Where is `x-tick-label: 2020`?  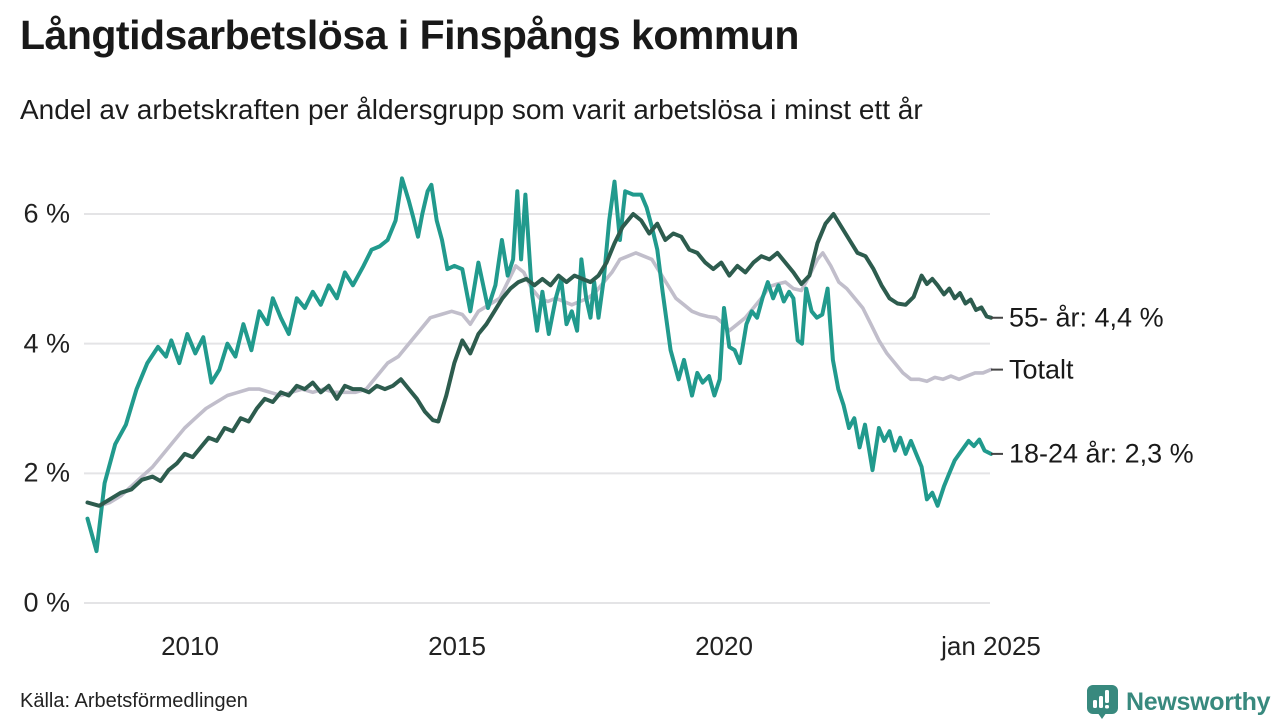
x-tick-label: 2020 is located at coordinates (724, 646).